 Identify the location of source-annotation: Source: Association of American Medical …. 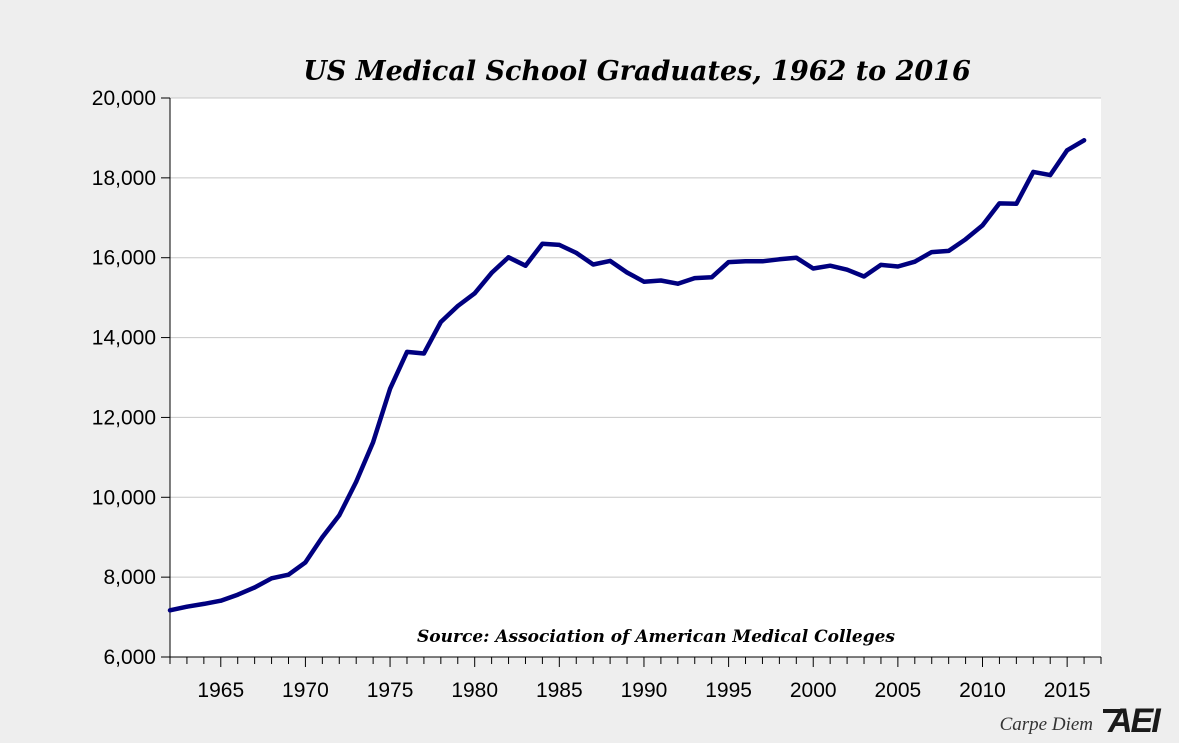
(656, 637).